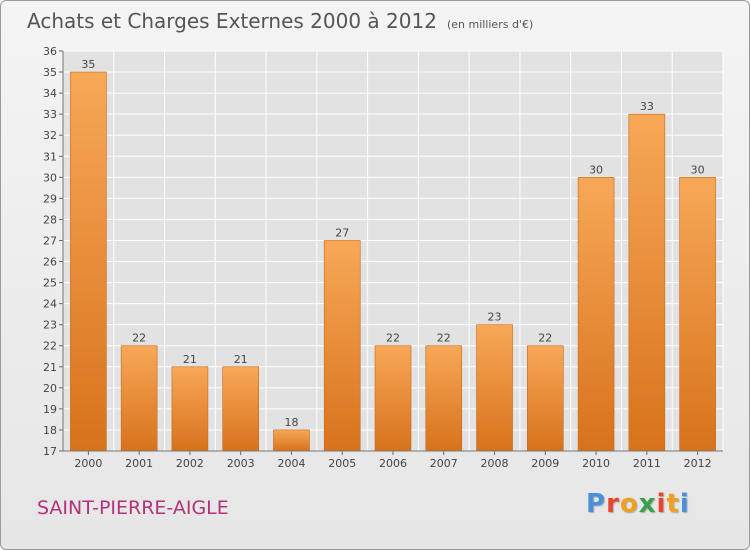 This screenshot has width=750, height=550. I want to click on y-tick-label: 27, so click(50, 240).